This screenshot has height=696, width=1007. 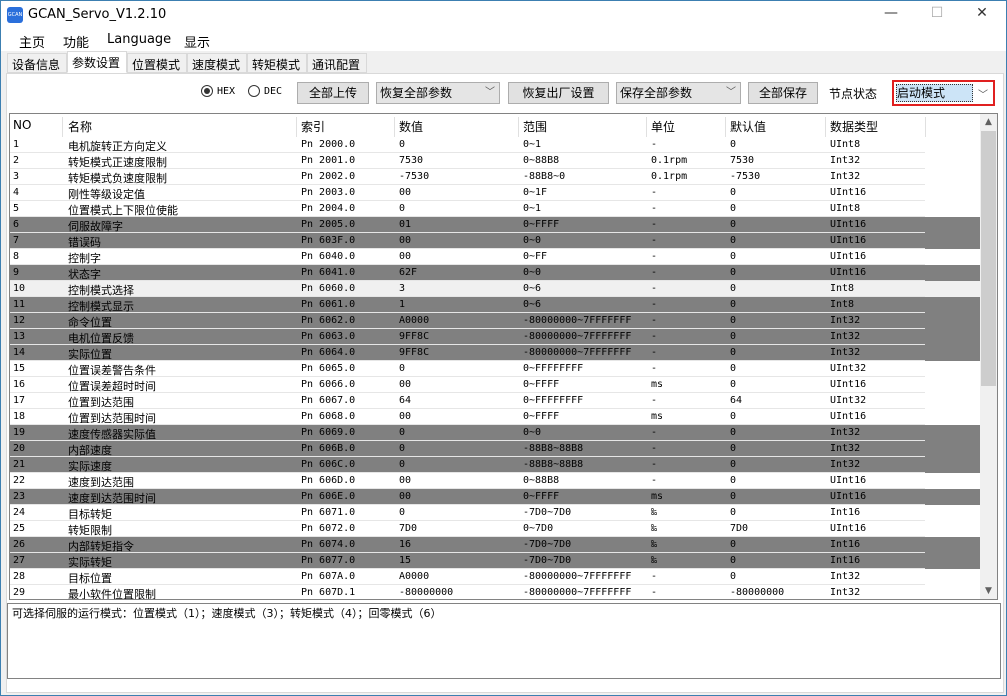 I want to click on table-row: 5 位置模式上下限位使能 Pn 2004.0 0 0~1 - 0 UInt8, so click(x=495, y=209).